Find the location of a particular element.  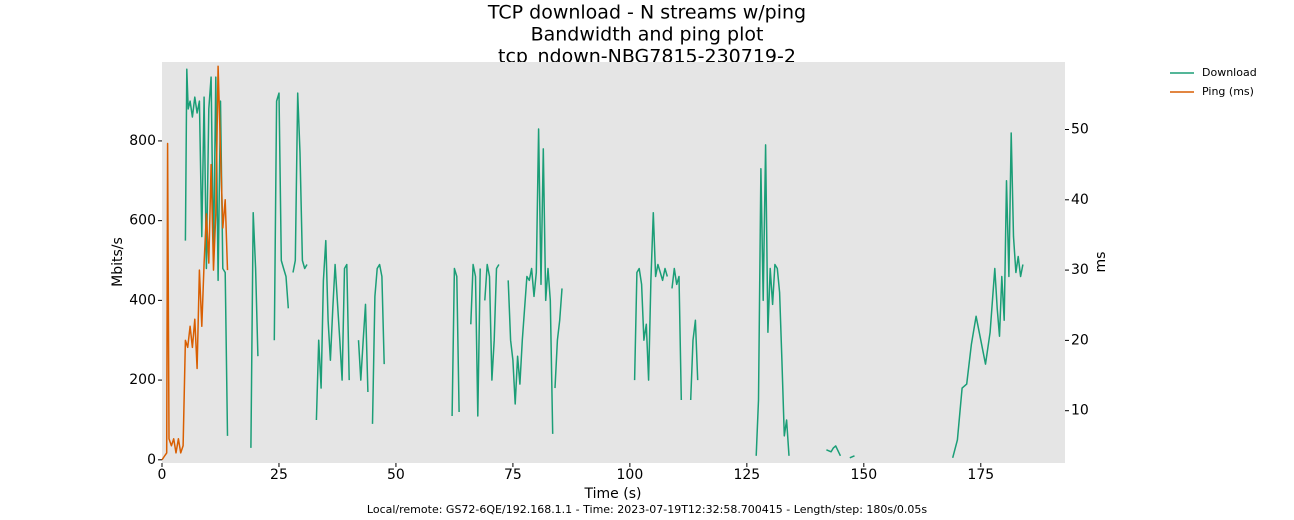

y2-axis-label: ms is located at coordinates (1101, 262).